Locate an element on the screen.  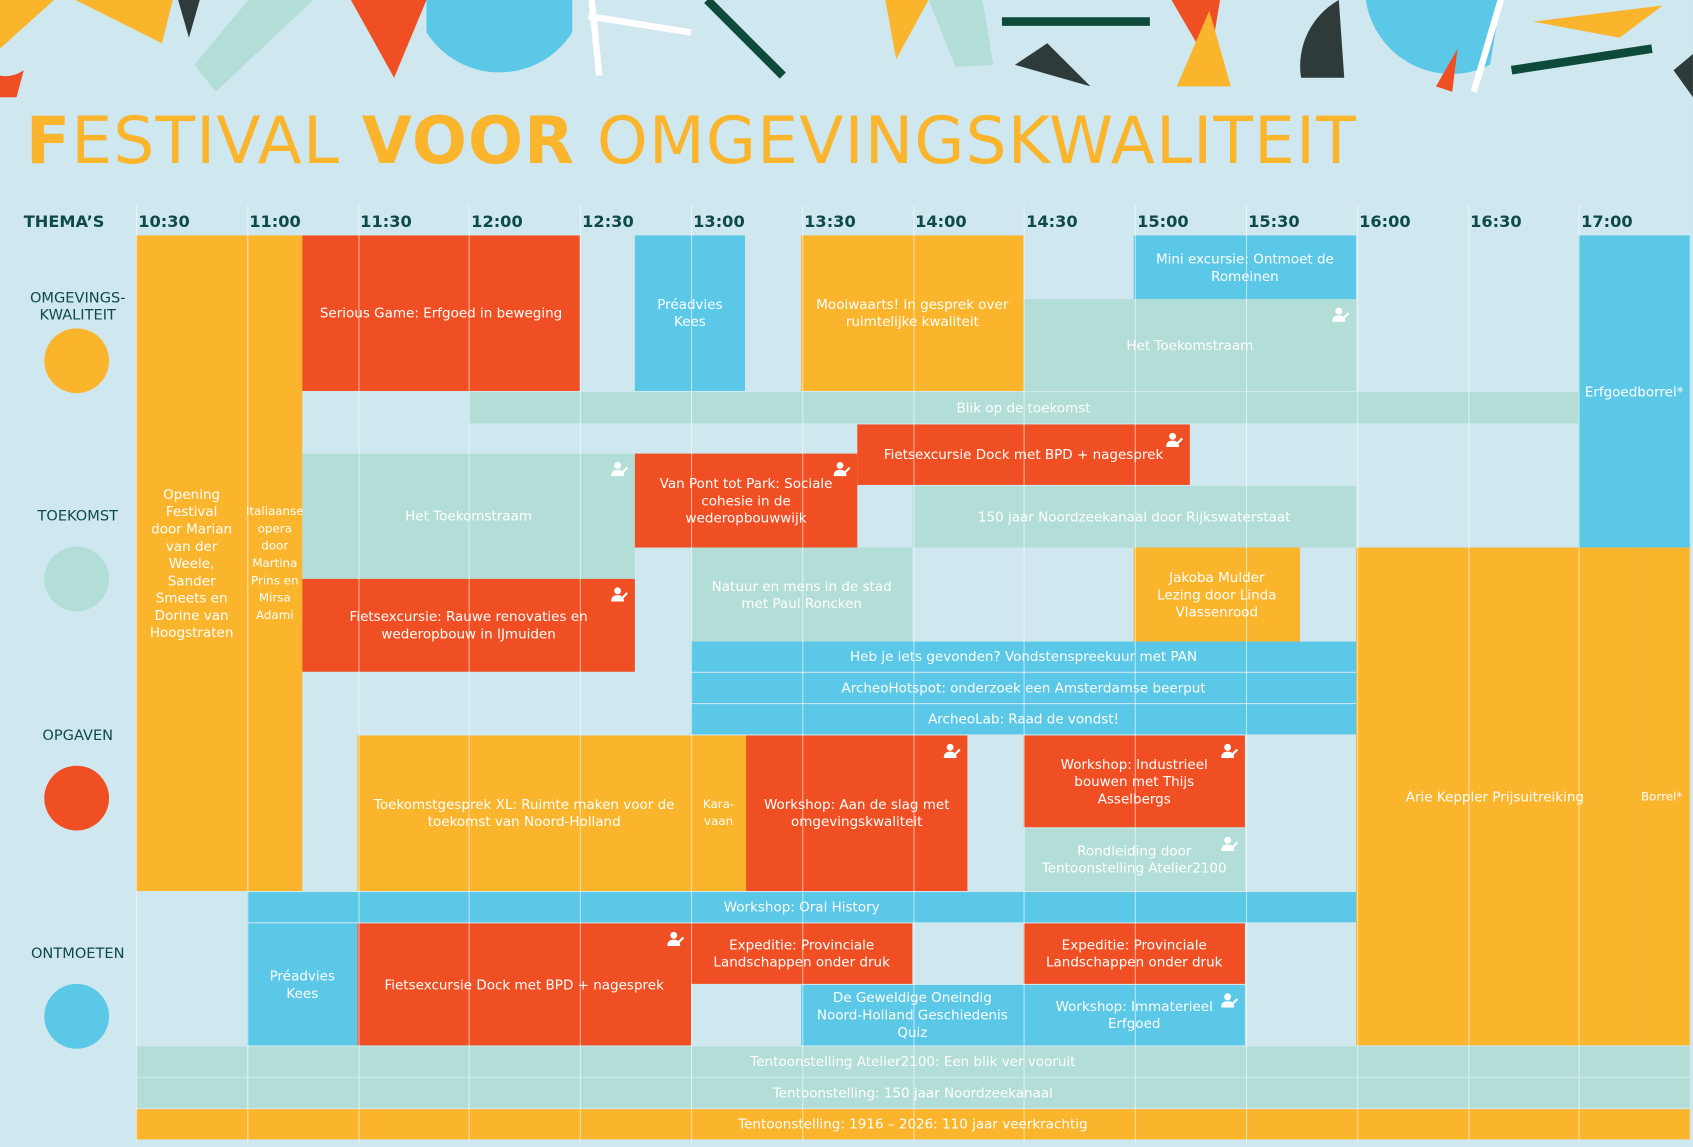
event: Kara- vaan is located at coordinates (719, 813).